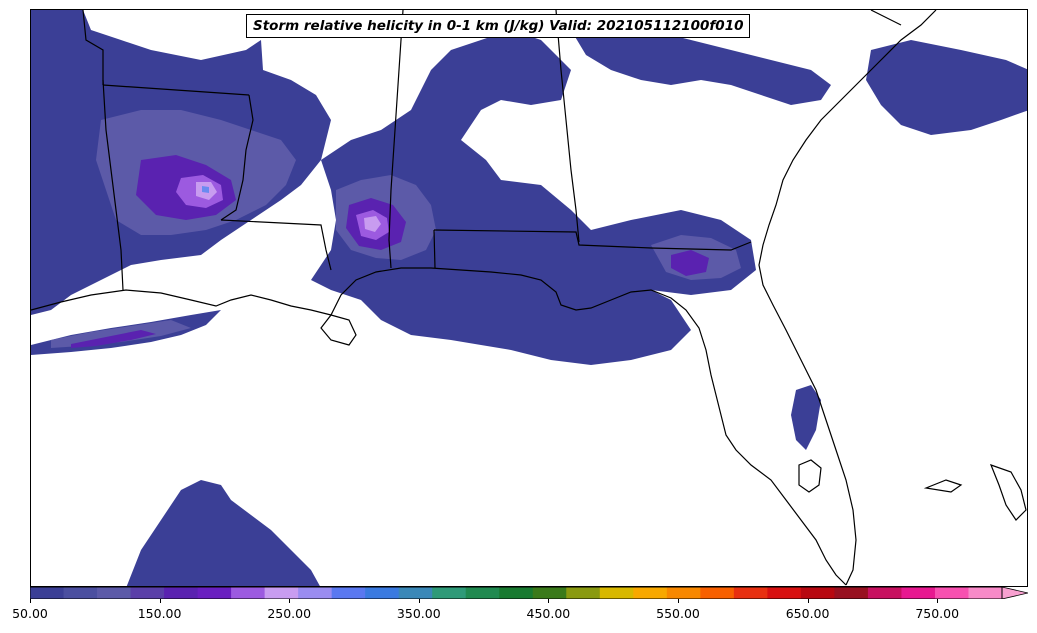 This screenshot has width=1037, height=633. Describe the element at coordinates (806, 417) in the screenshot. I see `contour-region-florida-east` at that location.